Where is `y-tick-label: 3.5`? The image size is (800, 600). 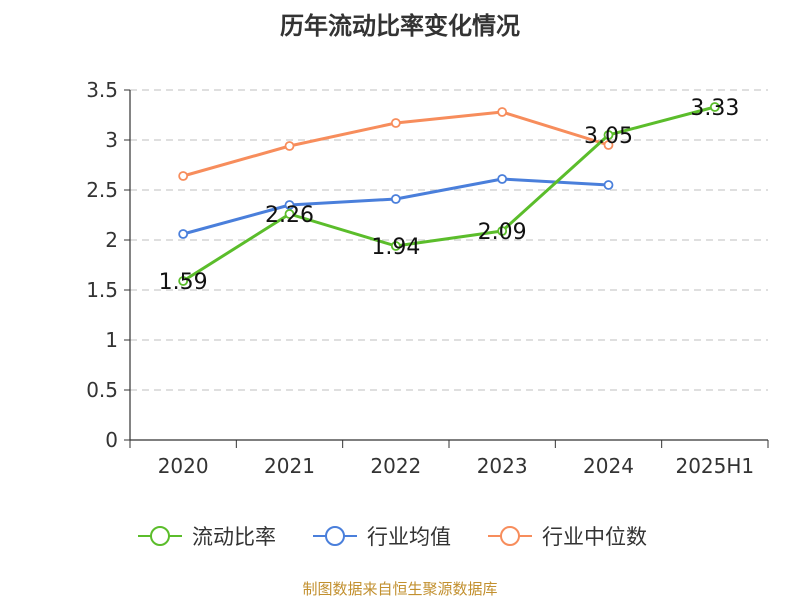 y-tick-label: 3.5 is located at coordinates (102, 90).